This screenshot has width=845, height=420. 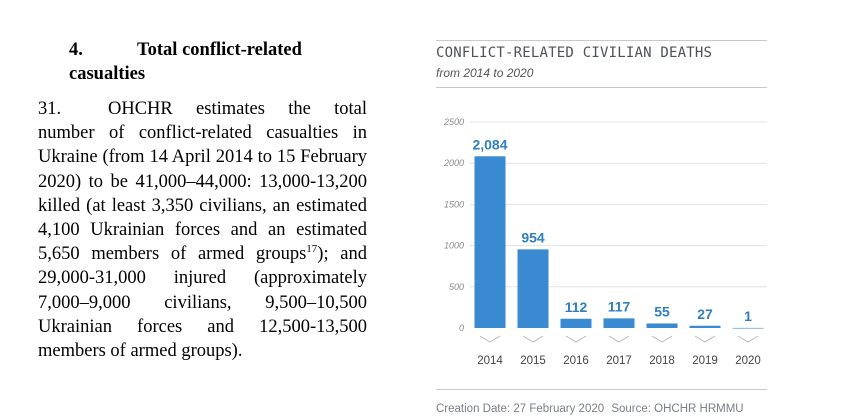 I want to click on y-tick-label: 0, so click(x=461, y=328).